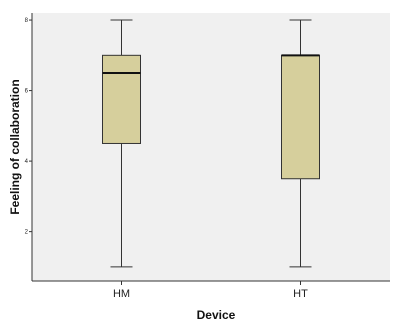 Image resolution: width=394 pixels, height=323 pixels. What do you see at coordinates (216, 315) in the screenshot?
I see `x-axis-title: Device` at bounding box center [216, 315].